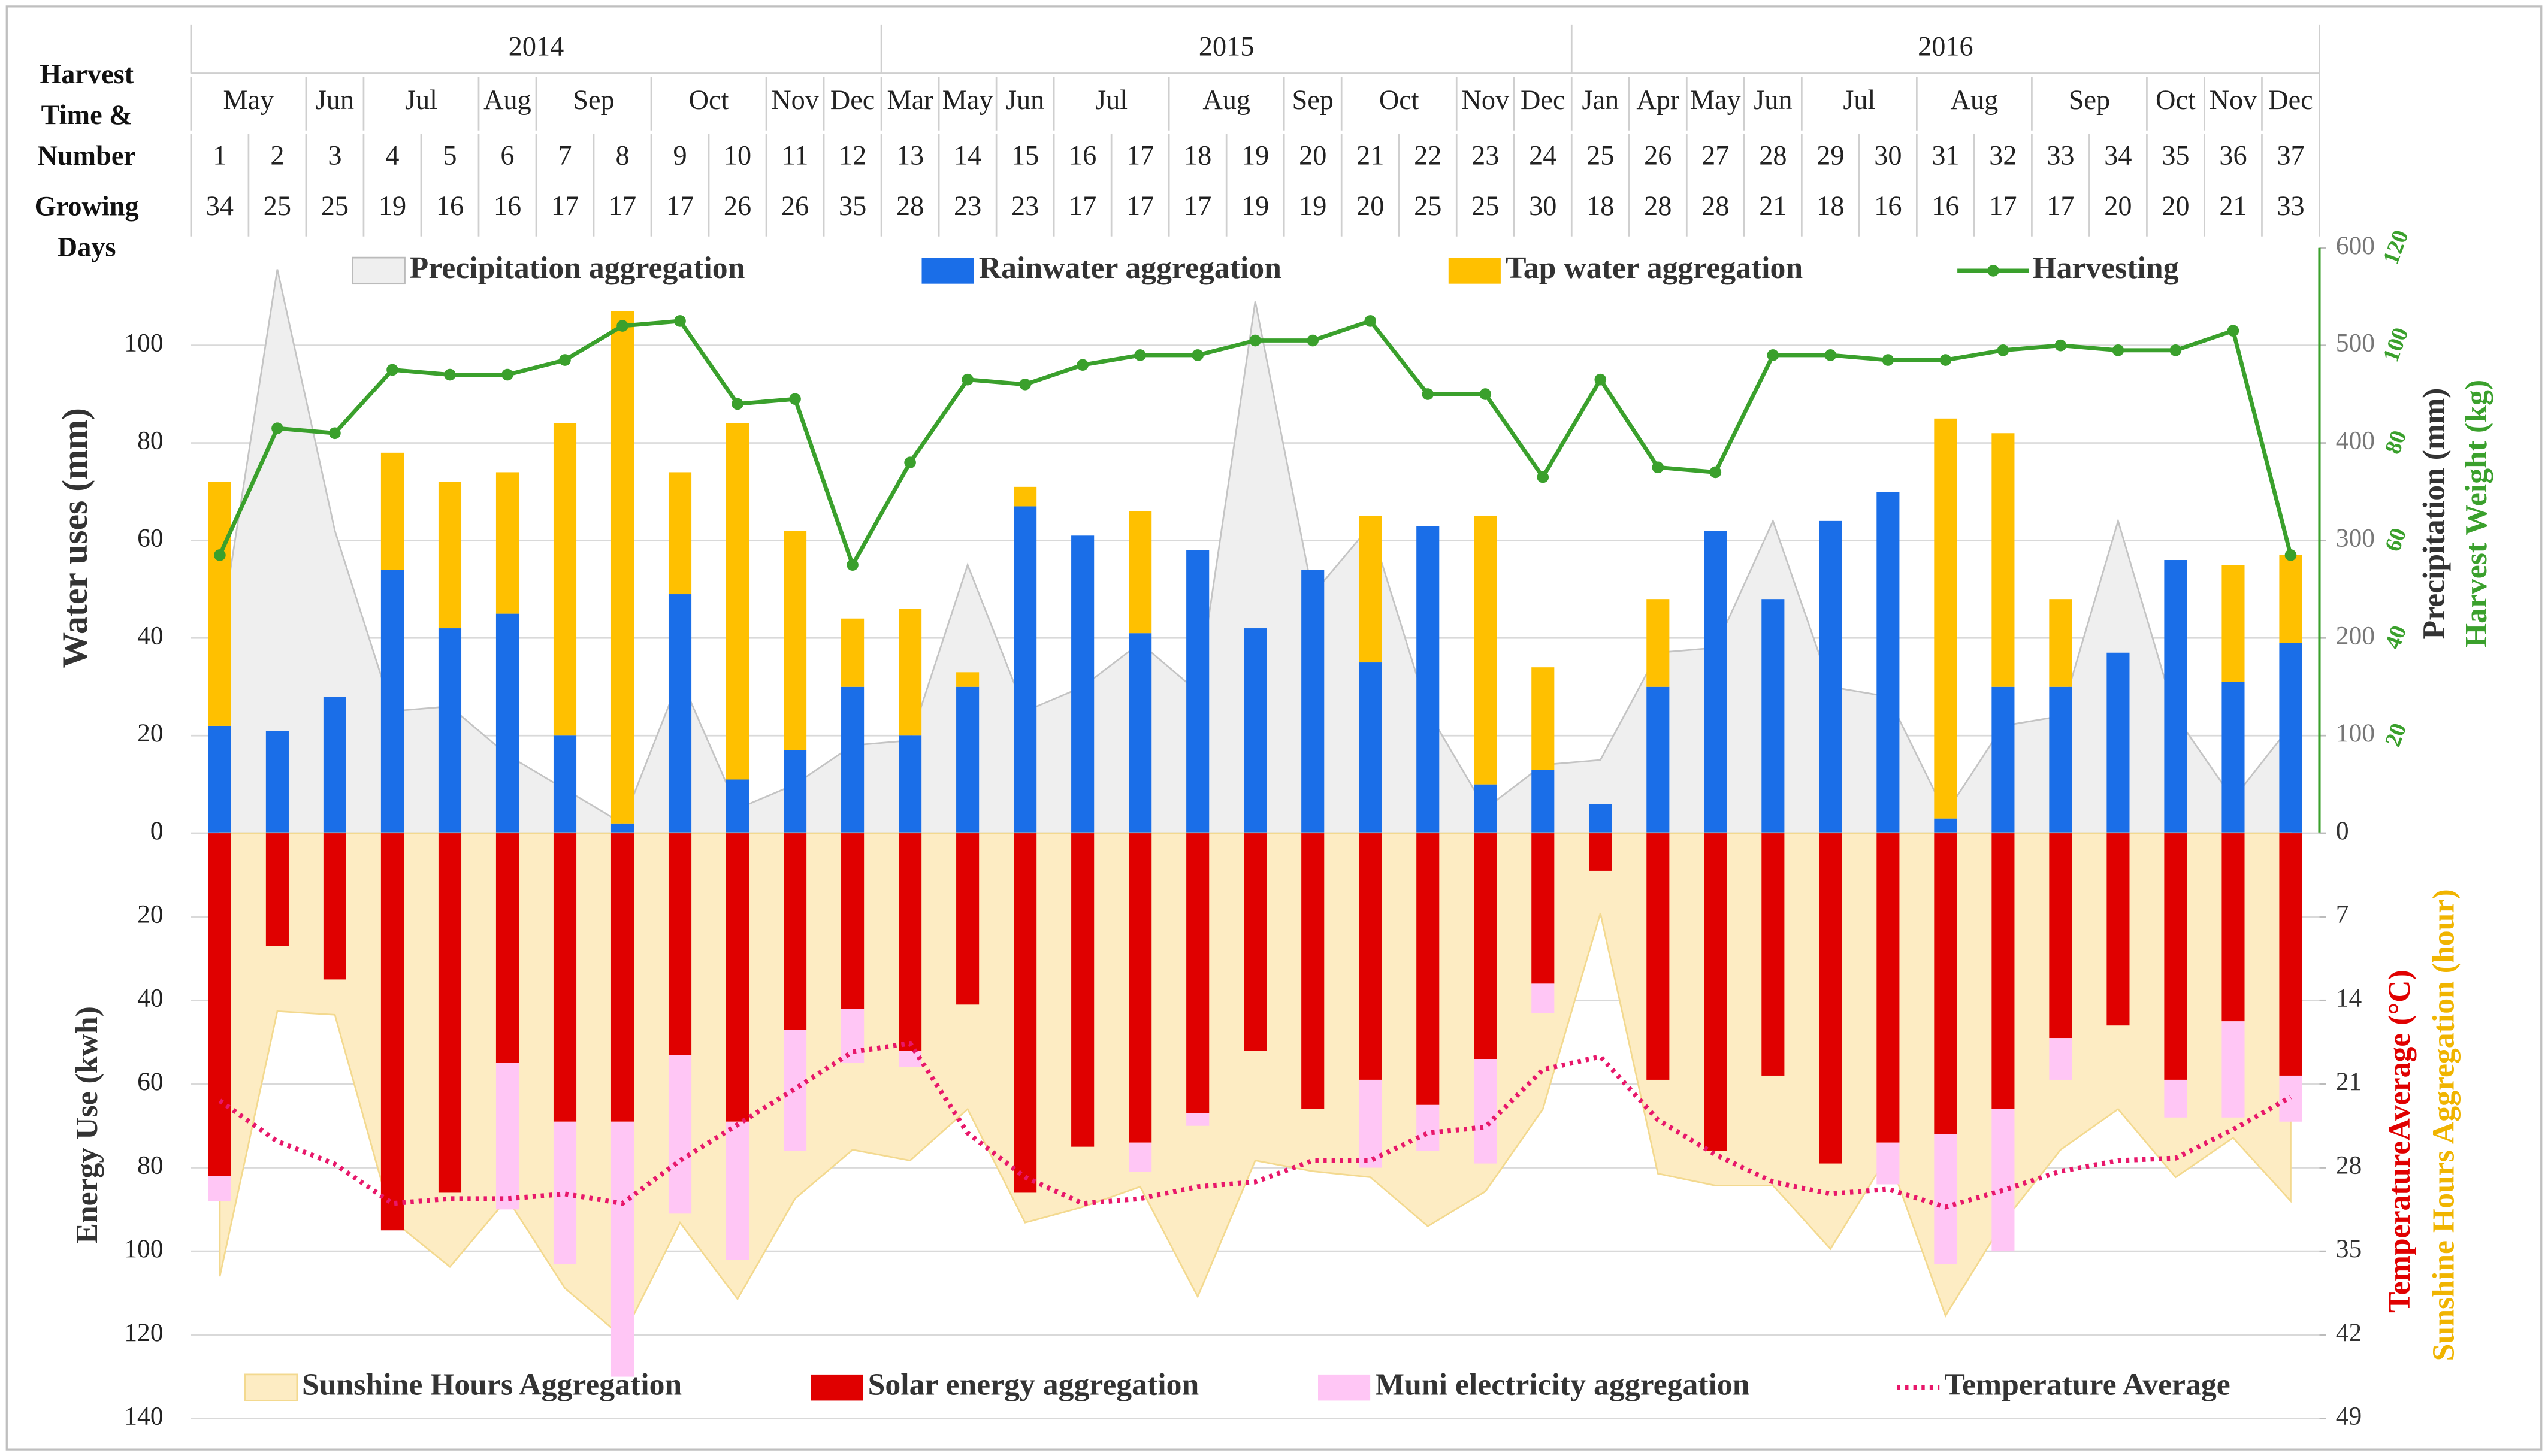 The width and height of the screenshot is (2548, 1456). What do you see at coordinates (150, 440) in the screenshot?
I see `y-tick-label: 80` at bounding box center [150, 440].